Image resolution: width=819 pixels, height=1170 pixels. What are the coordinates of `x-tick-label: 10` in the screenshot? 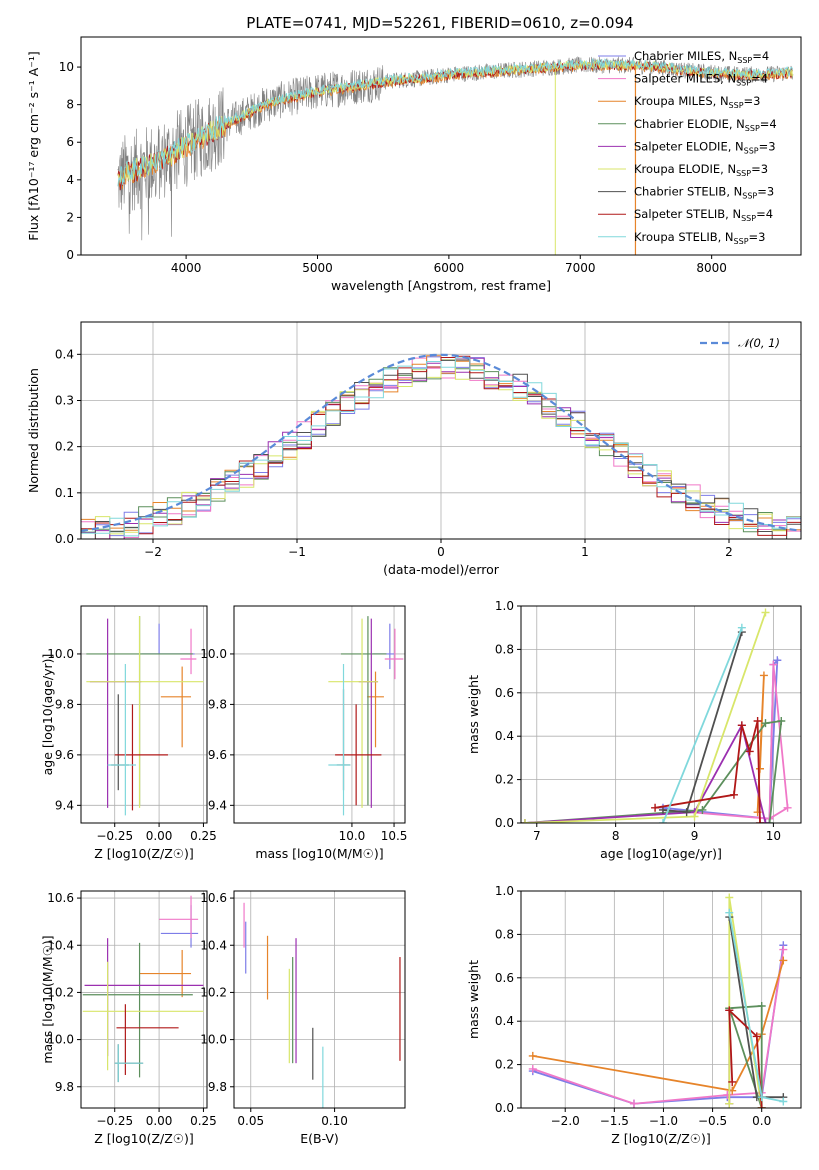 It's located at (773, 836).